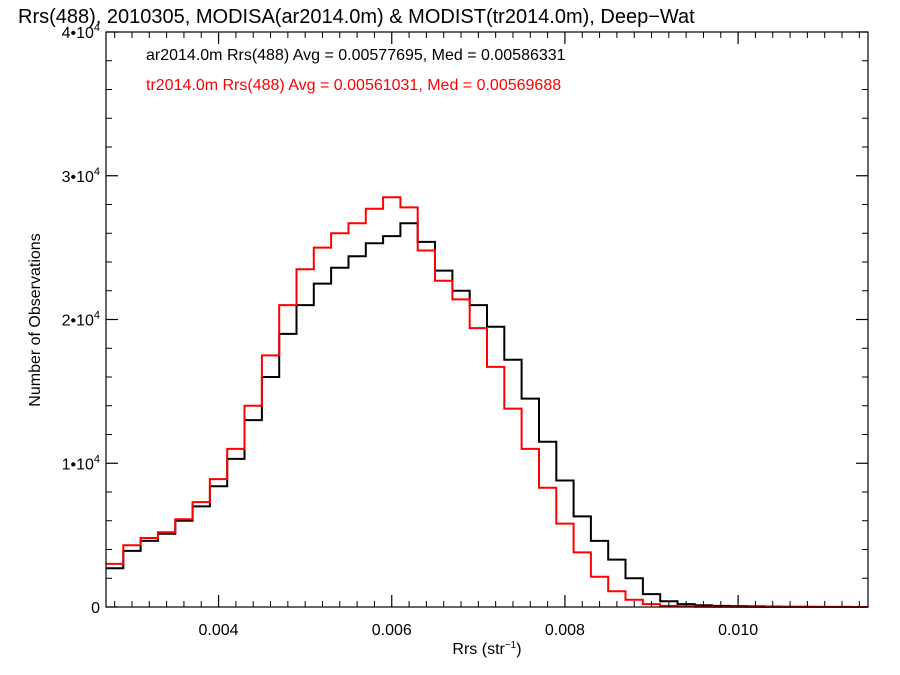  I want to click on x-tick-label-2: 0.008, so click(565, 630).